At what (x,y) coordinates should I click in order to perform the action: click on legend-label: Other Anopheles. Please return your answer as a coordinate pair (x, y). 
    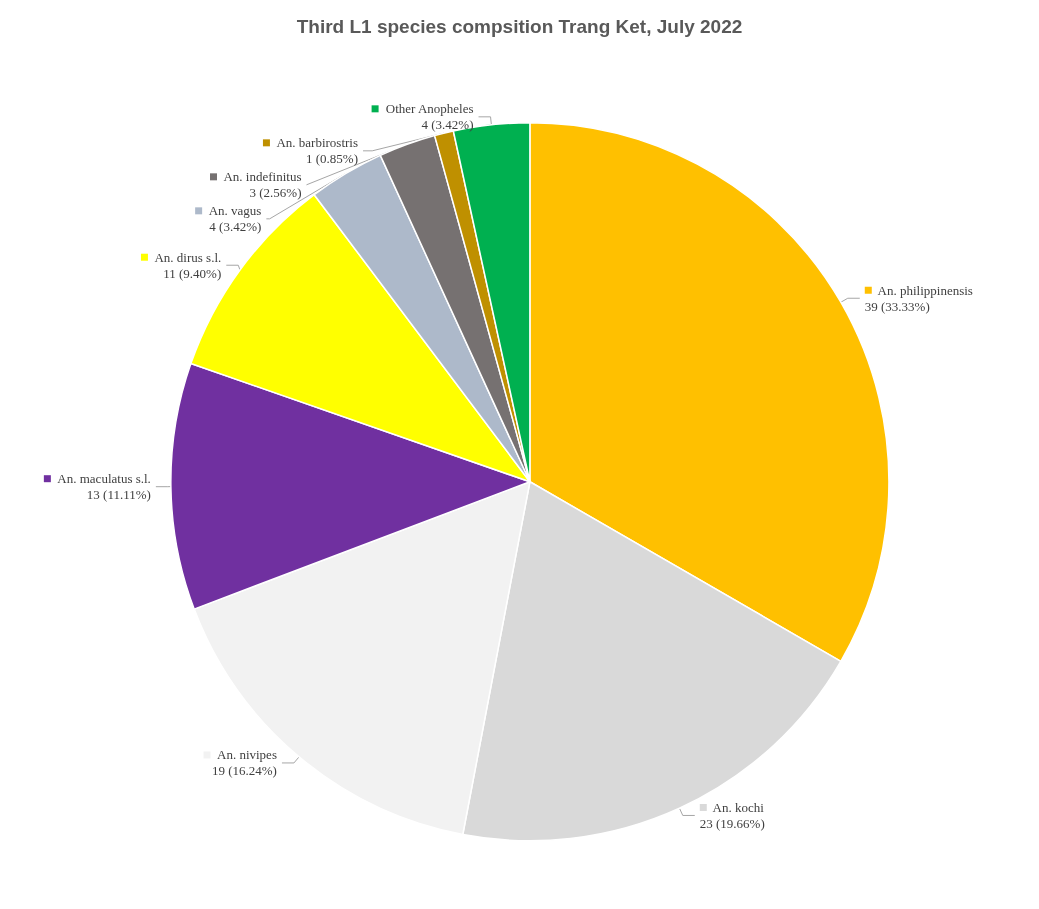
    Looking at the image, I should click on (426, 109).